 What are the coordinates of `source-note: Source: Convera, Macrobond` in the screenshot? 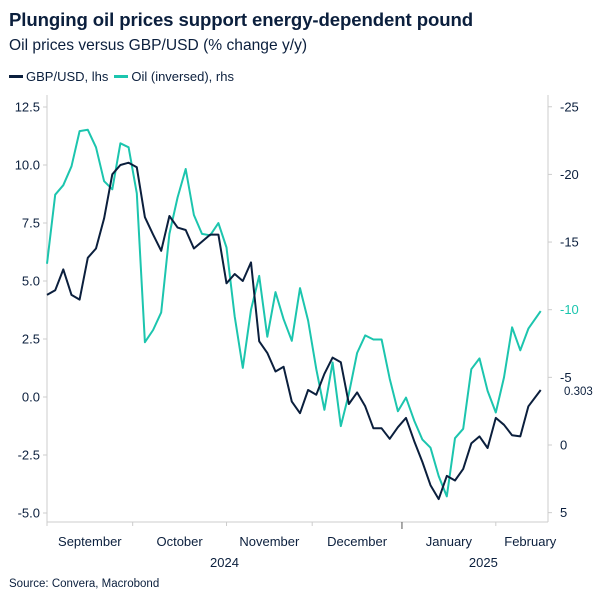 It's located at (84, 584).